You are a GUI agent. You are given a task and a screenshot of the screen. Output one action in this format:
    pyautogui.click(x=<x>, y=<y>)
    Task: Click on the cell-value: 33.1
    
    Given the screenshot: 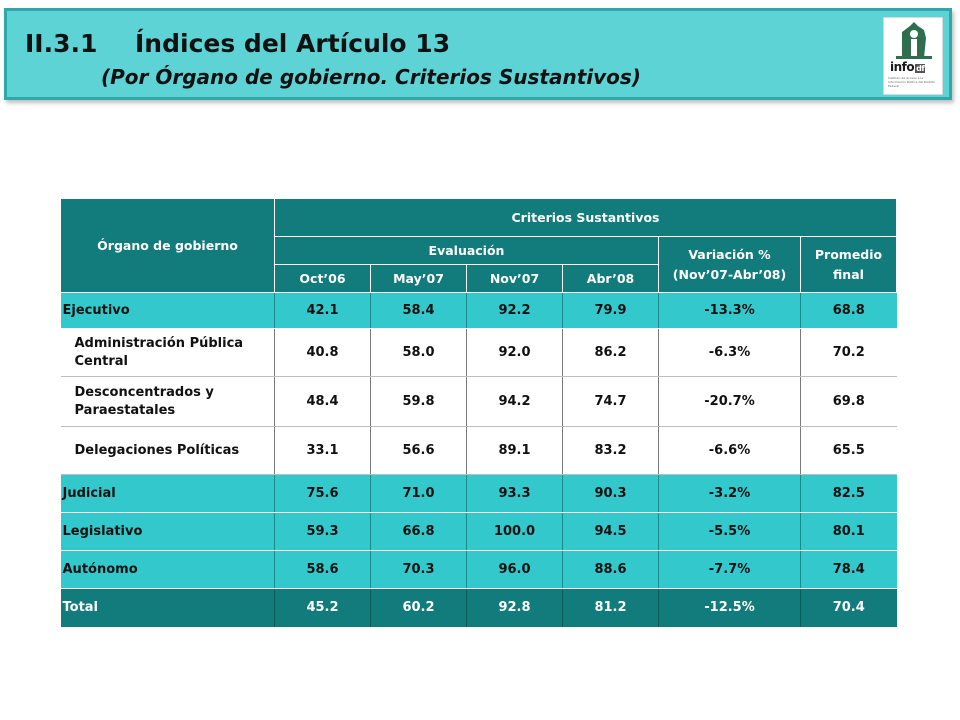 What is the action you would take?
    pyautogui.click(x=322, y=450)
    